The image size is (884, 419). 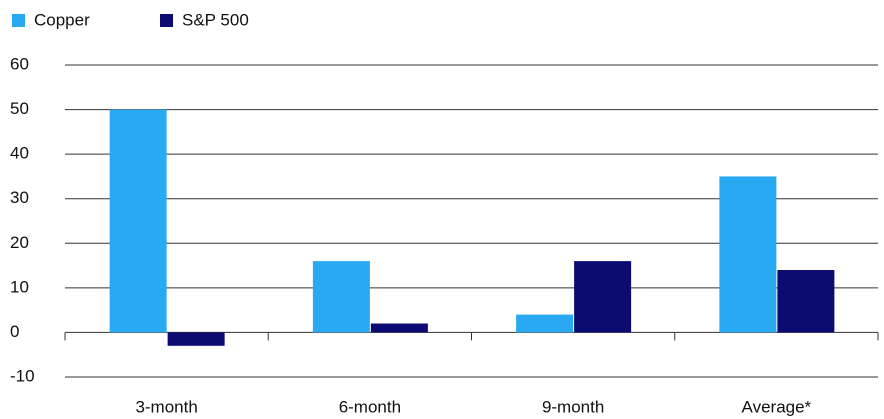 What do you see at coordinates (19, 197) in the screenshot?
I see `y-tick-label: 30` at bounding box center [19, 197].